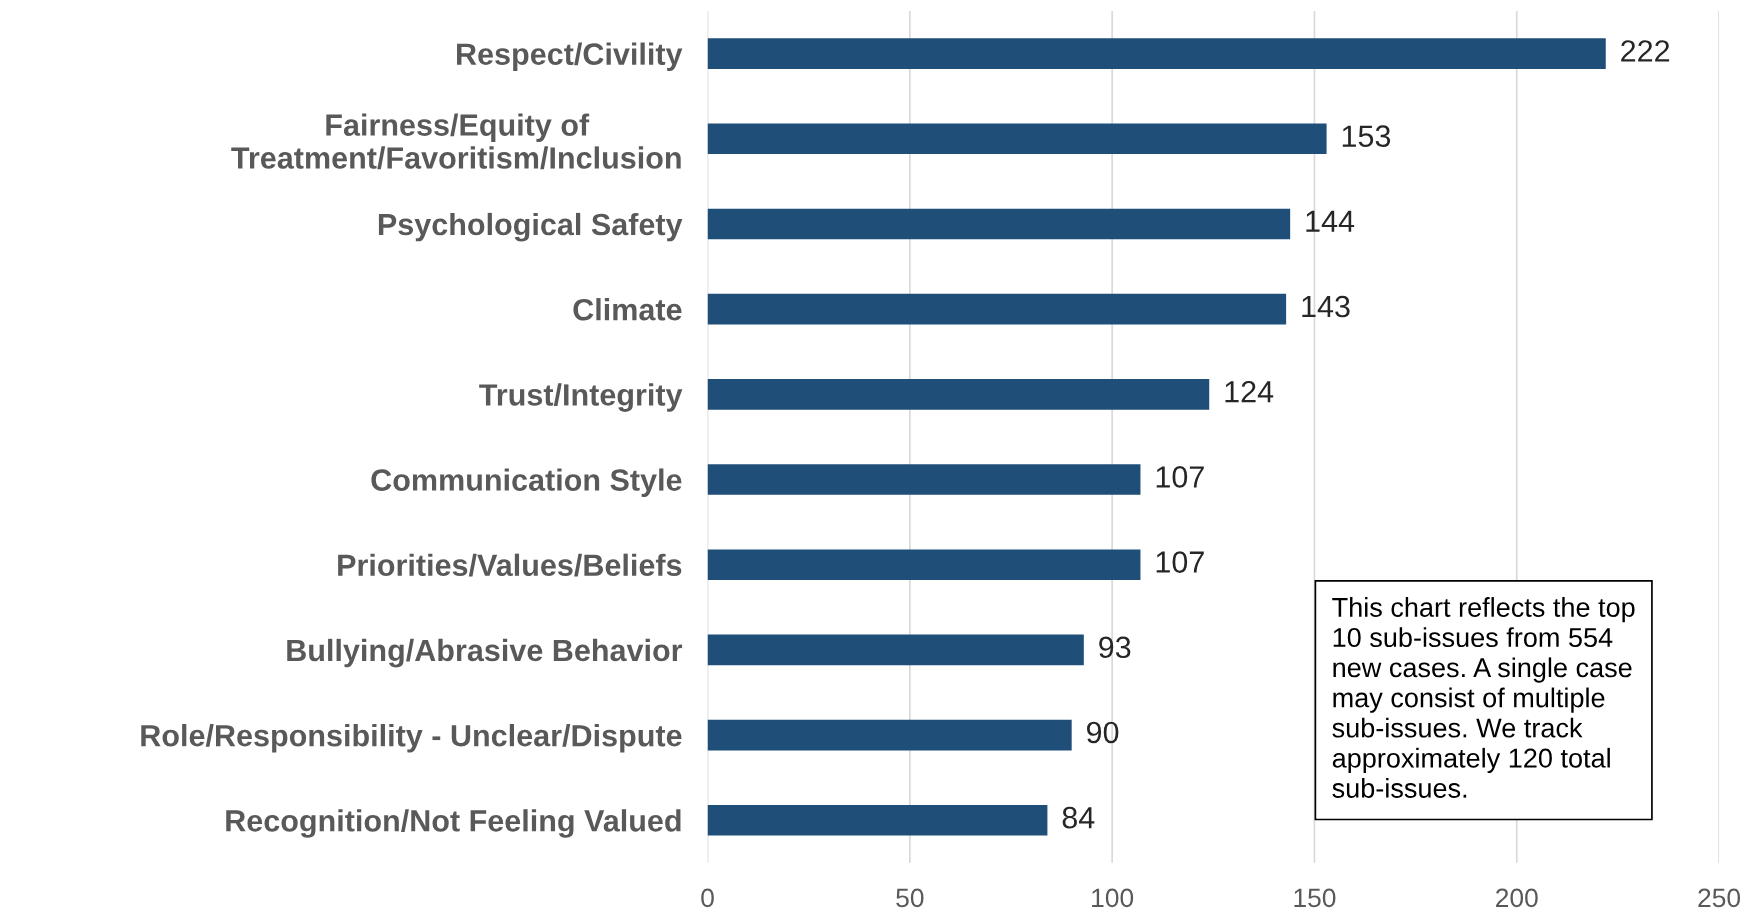 The width and height of the screenshot is (1747, 916). Describe the element at coordinates (570, 56) in the screenshot. I see `y-tick-label: Respect/Civility` at that location.